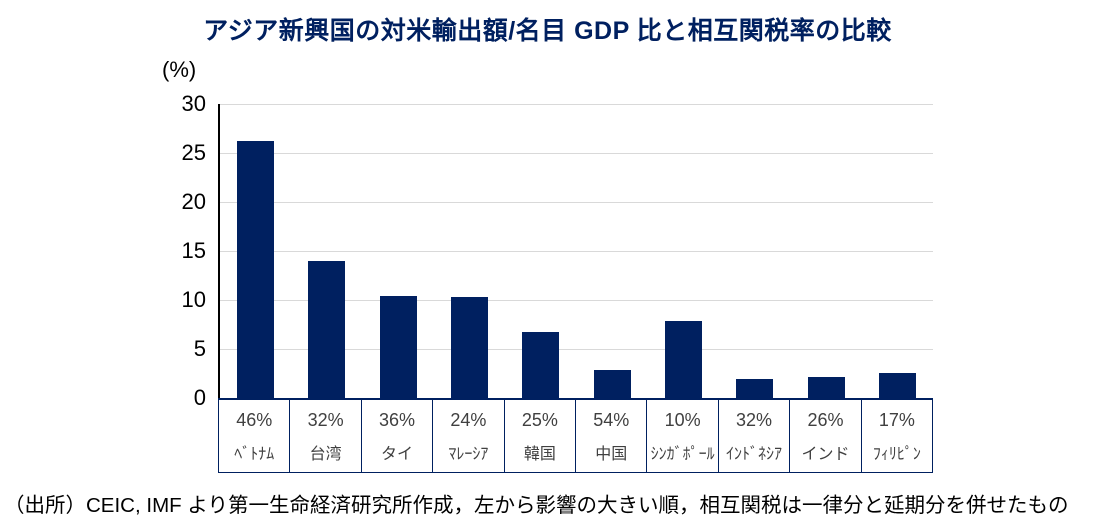 The height and width of the screenshot is (531, 1095). What do you see at coordinates (148, 251) in the screenshot?
I see `y-axis-tick-labels: 0 5 10 15 20 25 30` at bounding box center [148, 251].